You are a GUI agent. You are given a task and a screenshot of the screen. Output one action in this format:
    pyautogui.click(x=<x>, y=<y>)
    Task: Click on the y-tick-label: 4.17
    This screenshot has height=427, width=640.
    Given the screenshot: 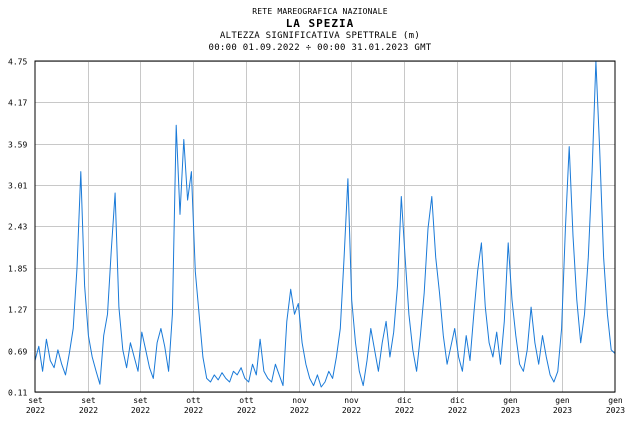 What is the action you would take?
    pyautogui.click(x=17, y=103)
    